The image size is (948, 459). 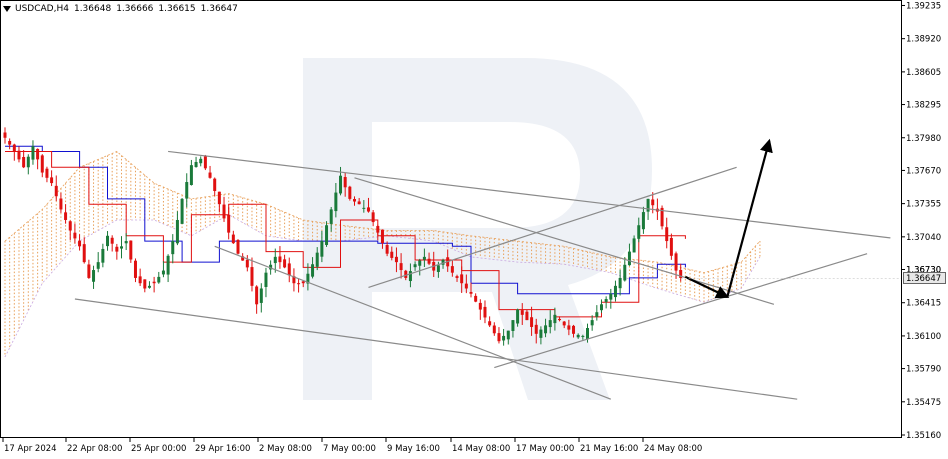 I want to click on low-value: 1.36615, so click(x=177, y=9).